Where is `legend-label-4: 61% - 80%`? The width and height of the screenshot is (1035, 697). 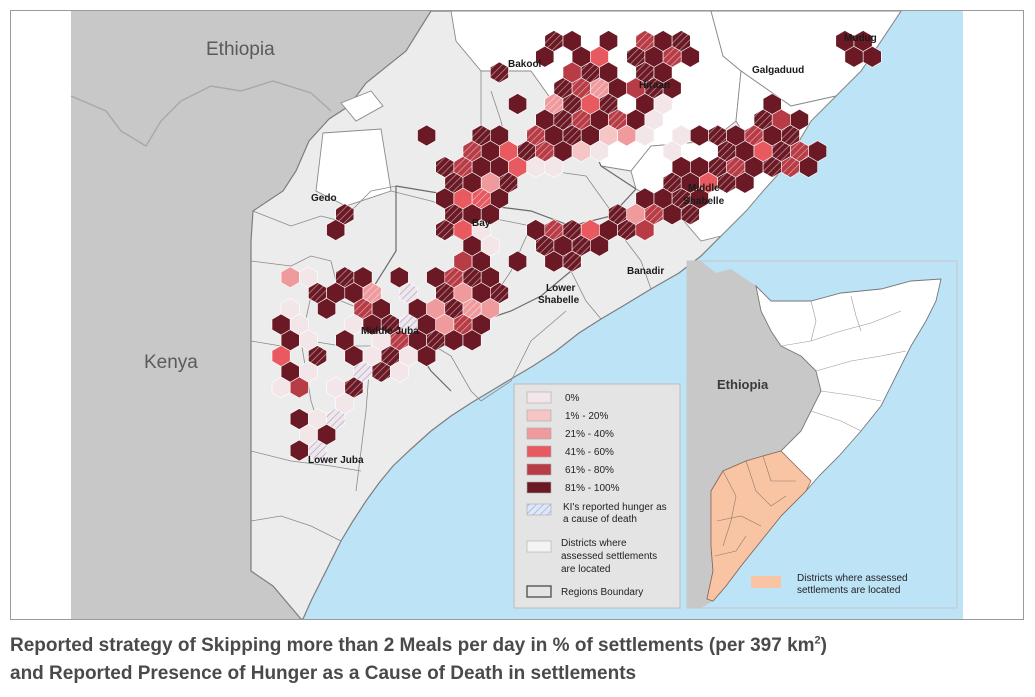 legend-label-4: 61% - 80% is located at coordinates (589, 470).